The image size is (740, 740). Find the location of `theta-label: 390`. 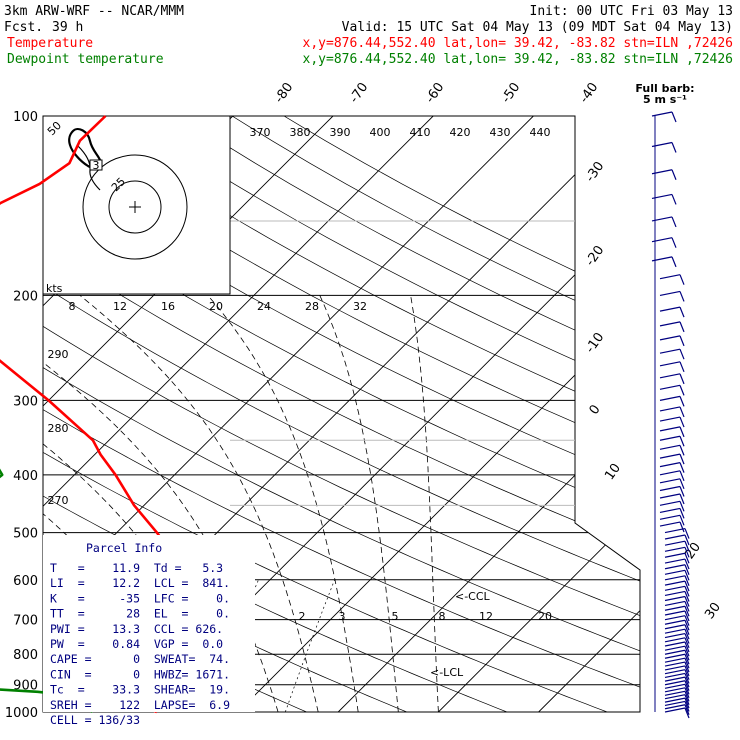

theta-label: 390 is located at coordinates (340, 132).